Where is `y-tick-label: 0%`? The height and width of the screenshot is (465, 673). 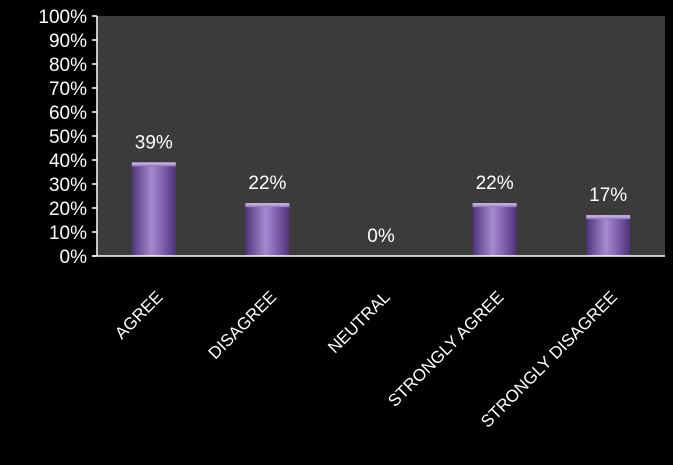
y-tick-label: 0% is located at coordinates (74, 257).